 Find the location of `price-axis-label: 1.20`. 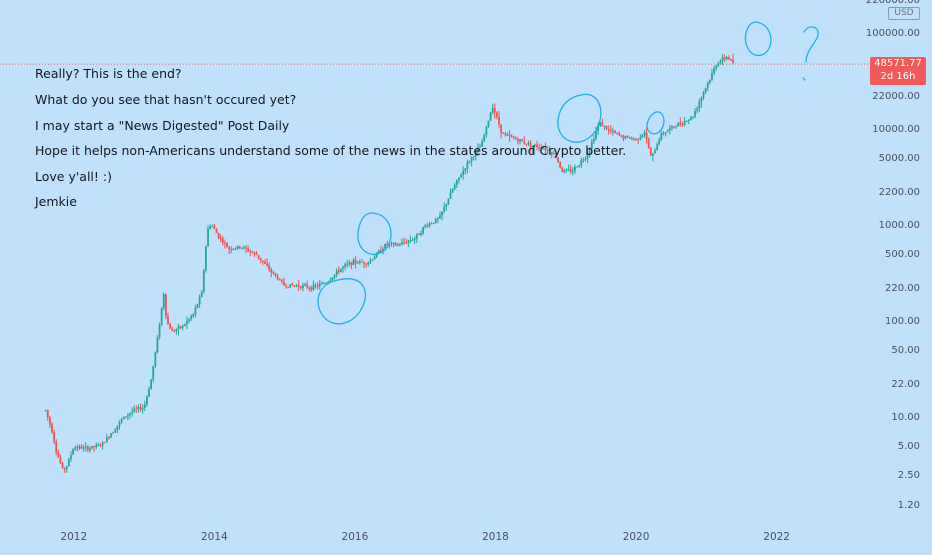

price-axis-label: 1.20 is located at coordinates (908, 506).